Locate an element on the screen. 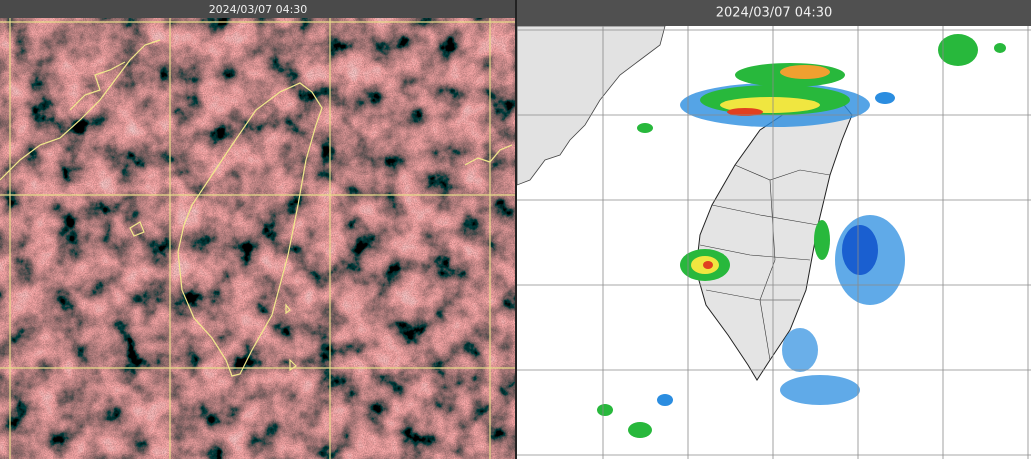 This screenshot has width=1031, height=459. county-borders is located at coordinates (765, 262).